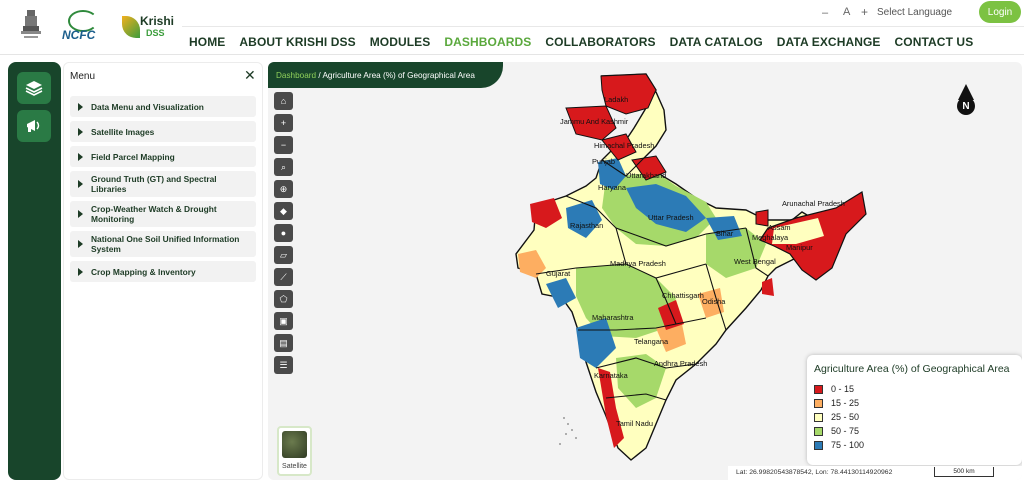 The height and width of the screenshot is (482, 1024). What do you see at coordinates (1000, 12) in the screenshot?
I see `login-button: Login` at bounding box center [1000, 12].